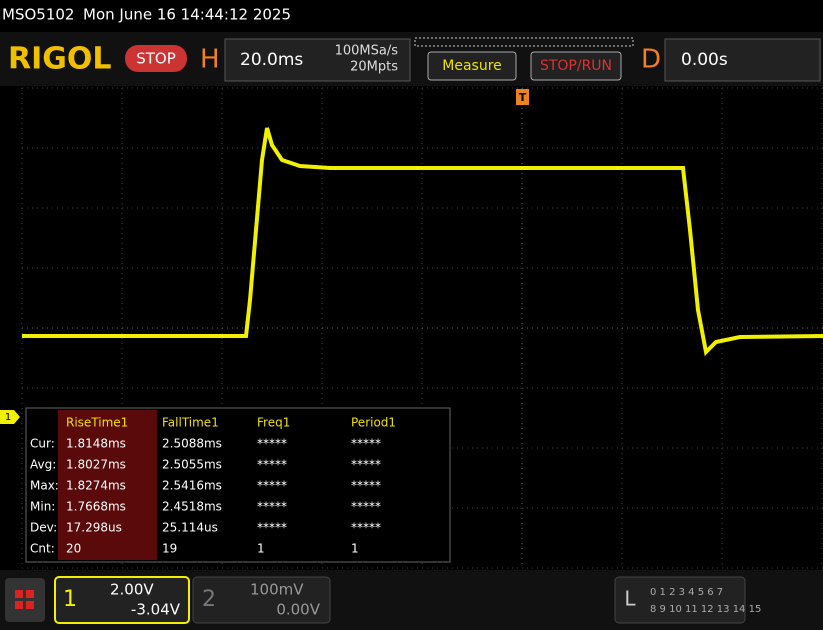 This screenshot has width=823, height=630. What do you see at coordinates (686, 592) in the screenshot?
I see `la-row1: 0 1 2 3 4 5 6 7` at bounding box center [686, 592].